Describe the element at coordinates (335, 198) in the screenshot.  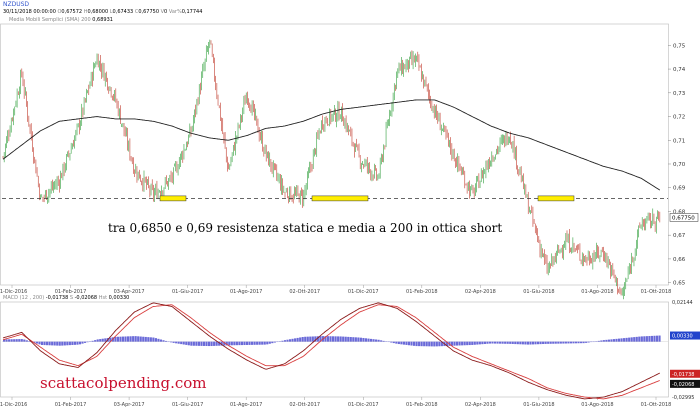
I see `support-annotations` at that location.